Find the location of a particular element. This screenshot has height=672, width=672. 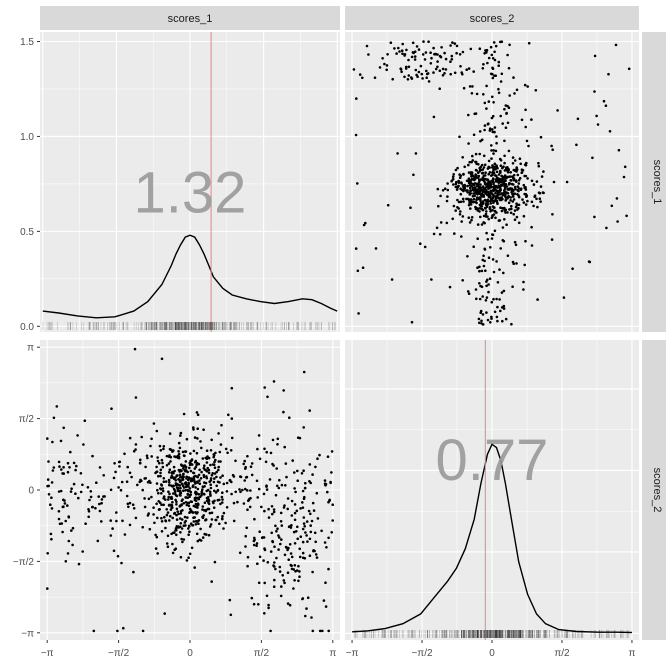

density-line is located at coordinates (492, 538).